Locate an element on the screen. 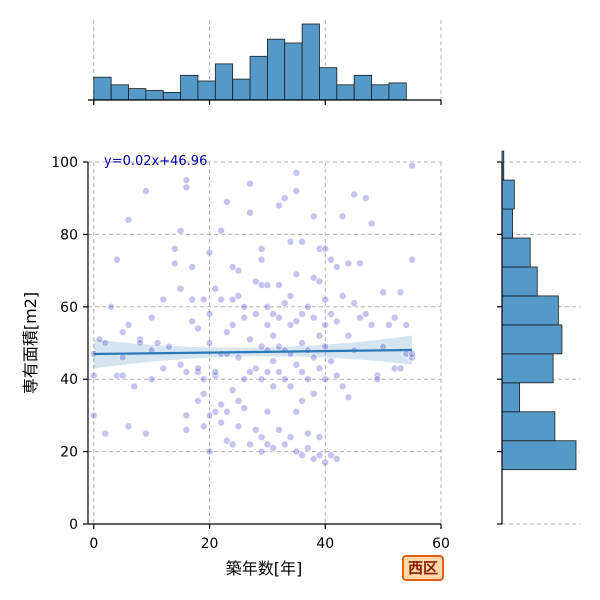  y-tick-label: 60 is located at coordinates (69, 308).